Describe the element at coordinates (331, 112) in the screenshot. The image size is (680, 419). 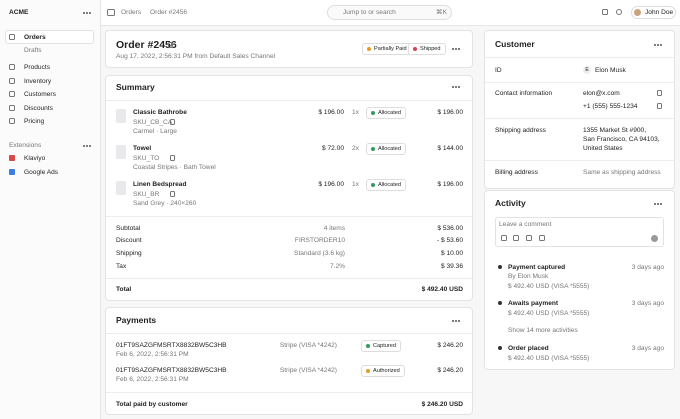
I see `unit-price: $ 196.00` at that location.